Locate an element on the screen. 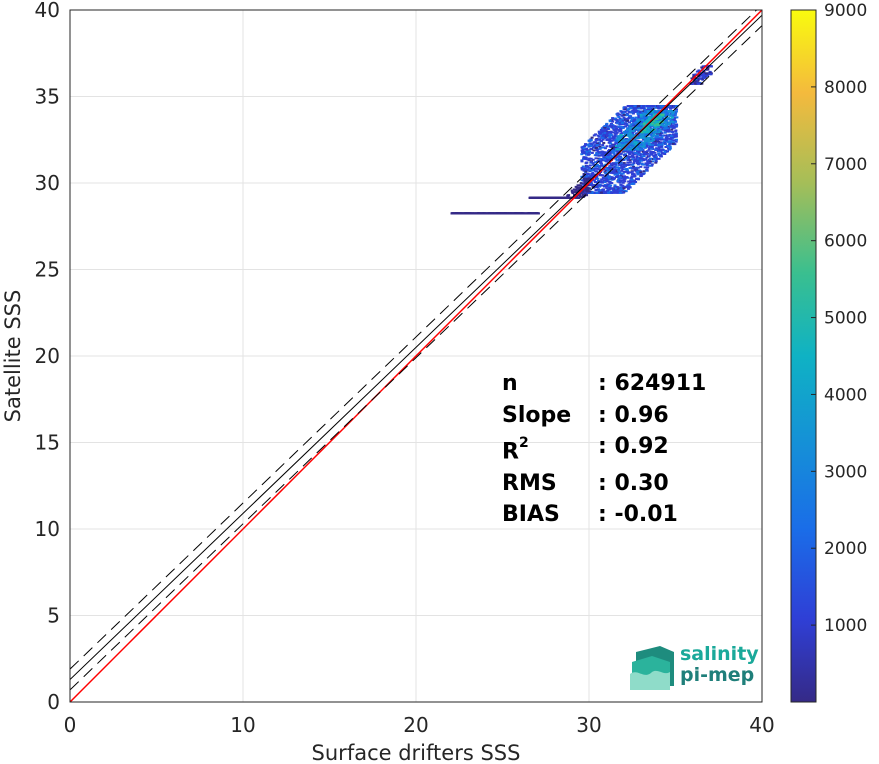 Image resolution: width=879 pixels, height=764 pixels. stat-value: : -0.01 is located at coordinates (638, 515).